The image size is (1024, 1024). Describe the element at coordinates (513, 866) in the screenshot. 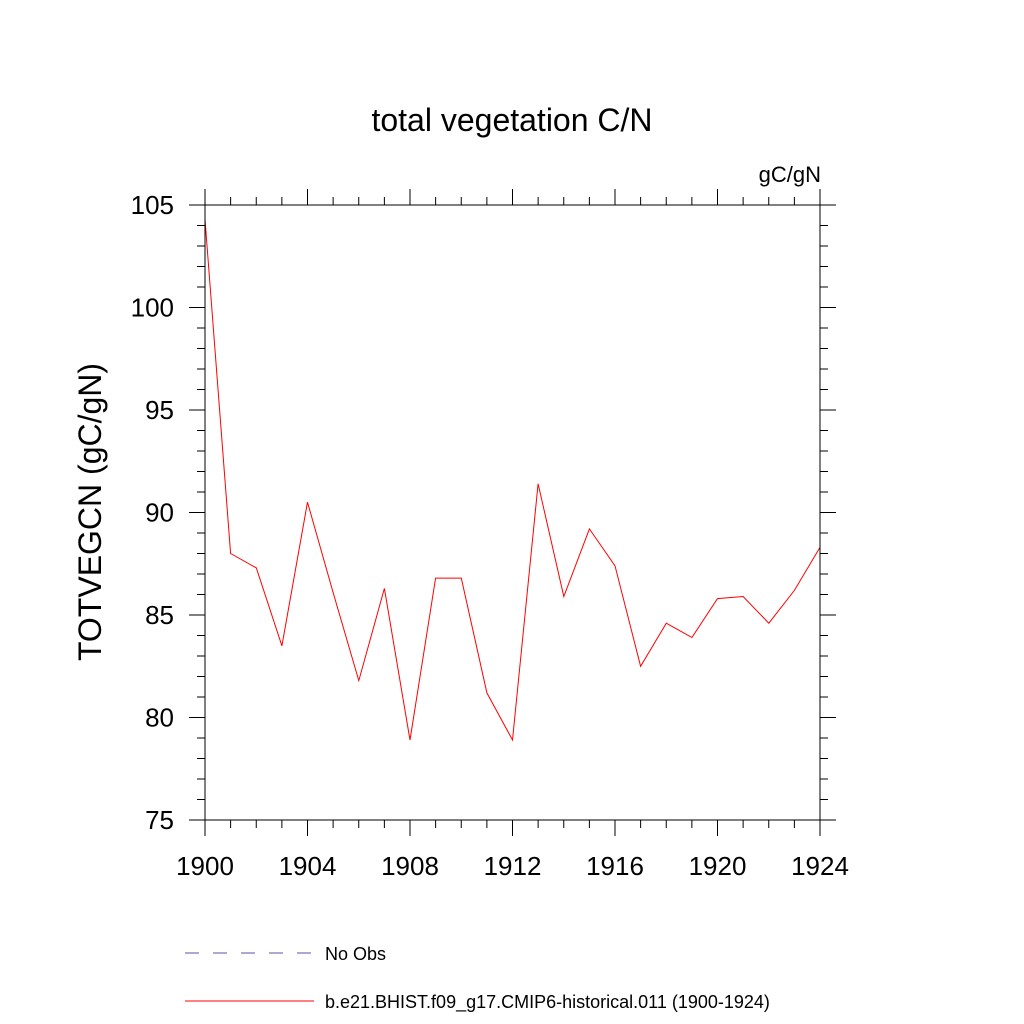

I see `x-tick-label: 1912` at that location.